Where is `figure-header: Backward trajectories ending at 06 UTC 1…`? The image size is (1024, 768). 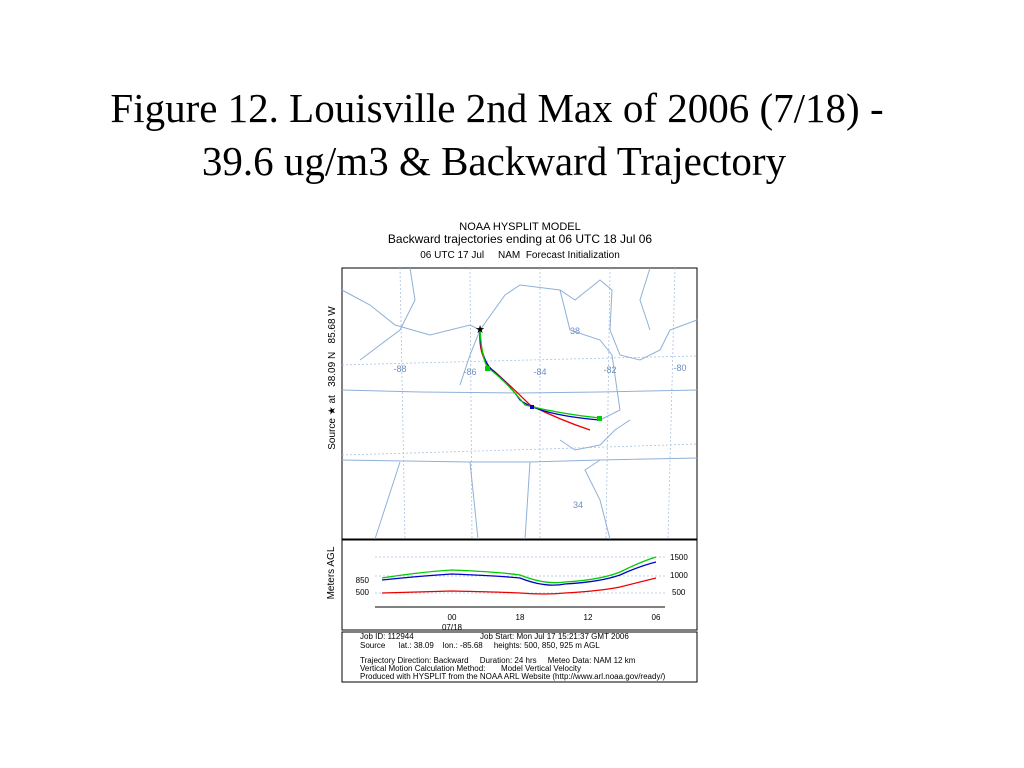
figure-header: Backward trajectories ending at 06 UTC 1… is located at coordinates (520, 239).